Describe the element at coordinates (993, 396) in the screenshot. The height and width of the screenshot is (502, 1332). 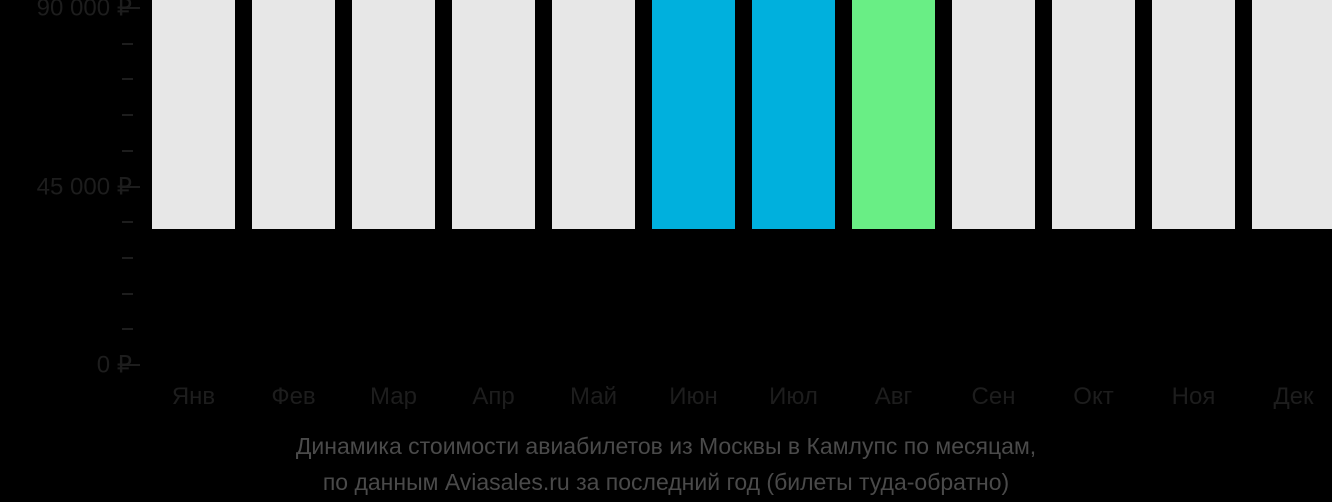
I see `x-axis-label-сен: Сен` at that location.